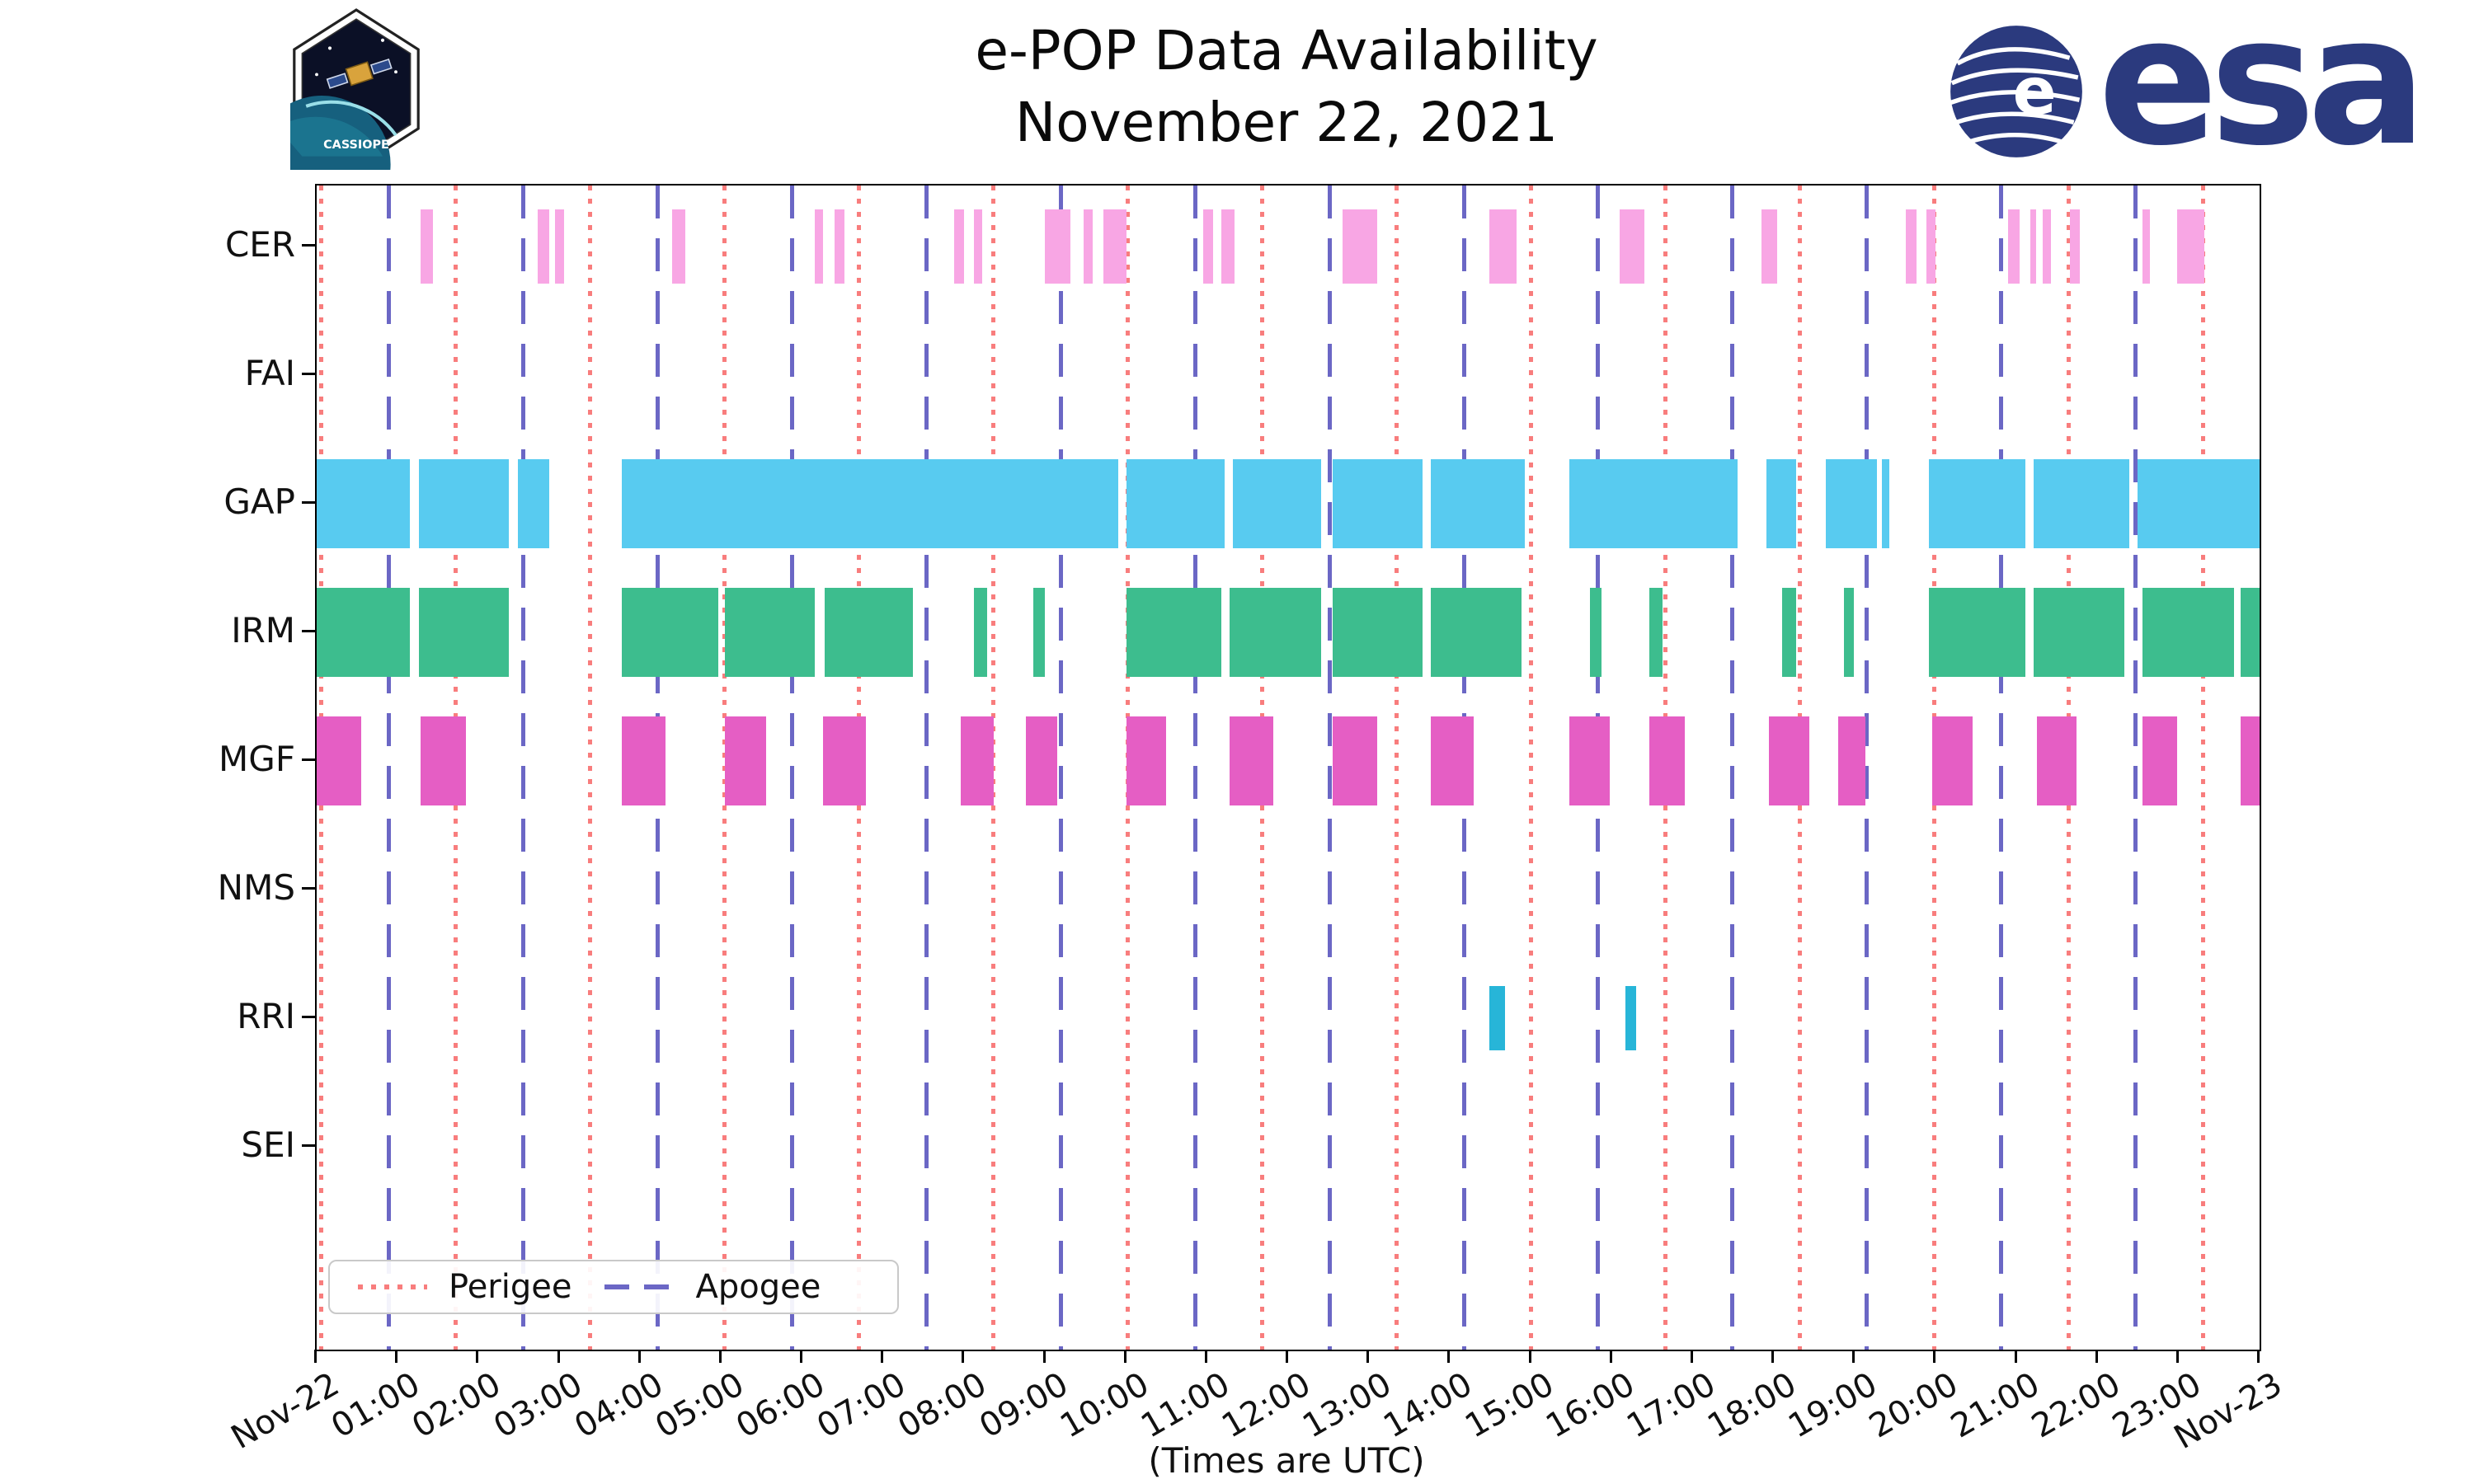 The image size is (2474, 1484). I want to click on legend-entry-perigee: Perigee, so click(464, 1287).